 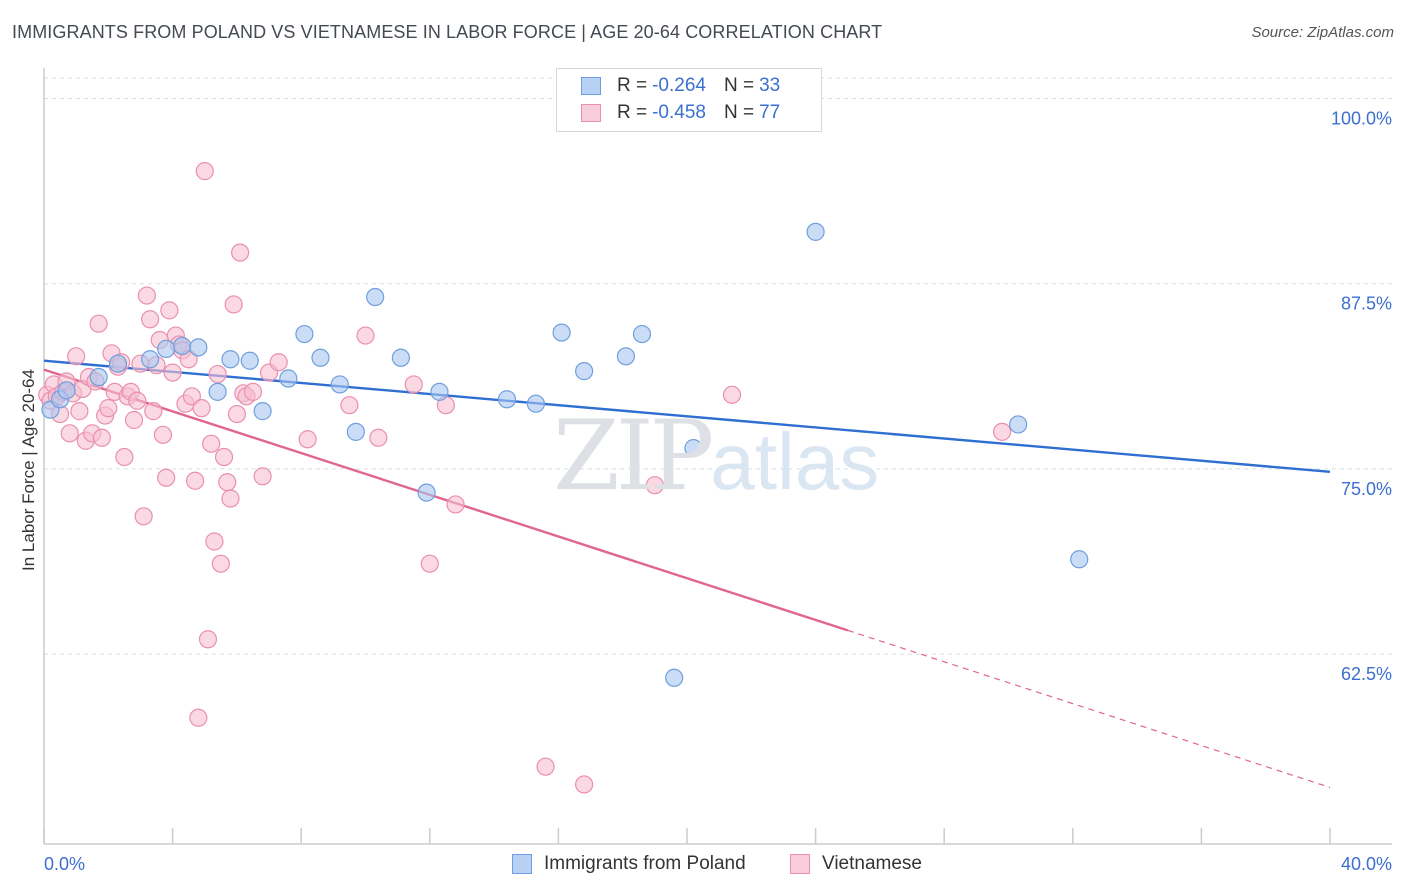 I want to click on legend-r-value-poland: -0.264, so click(x=679, y=85).